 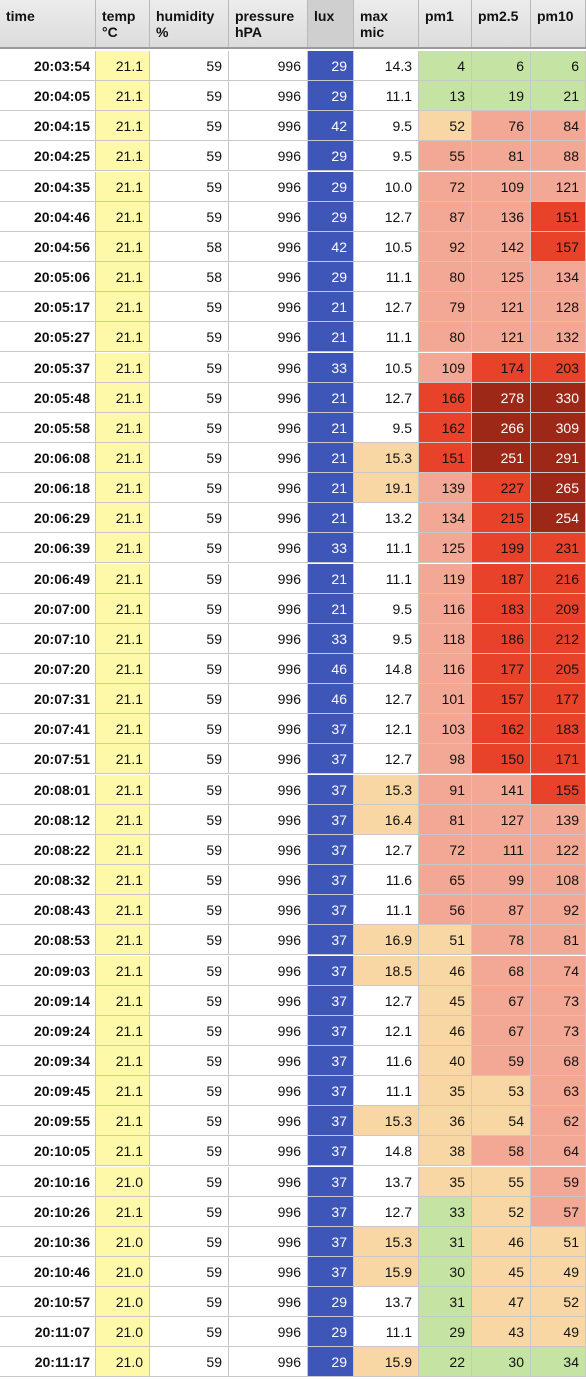 I want to click on cell-maxmic: 11.1, so click(x=386, y=1332).